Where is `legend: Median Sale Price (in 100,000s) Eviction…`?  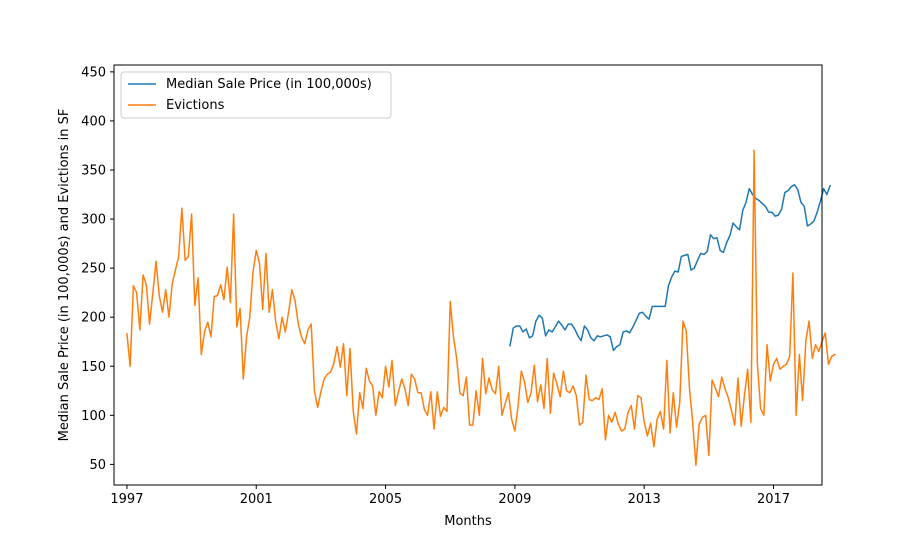 legend: Median Sale Price (in 100,000s) Eviction… is located at coordinates (256, 95).